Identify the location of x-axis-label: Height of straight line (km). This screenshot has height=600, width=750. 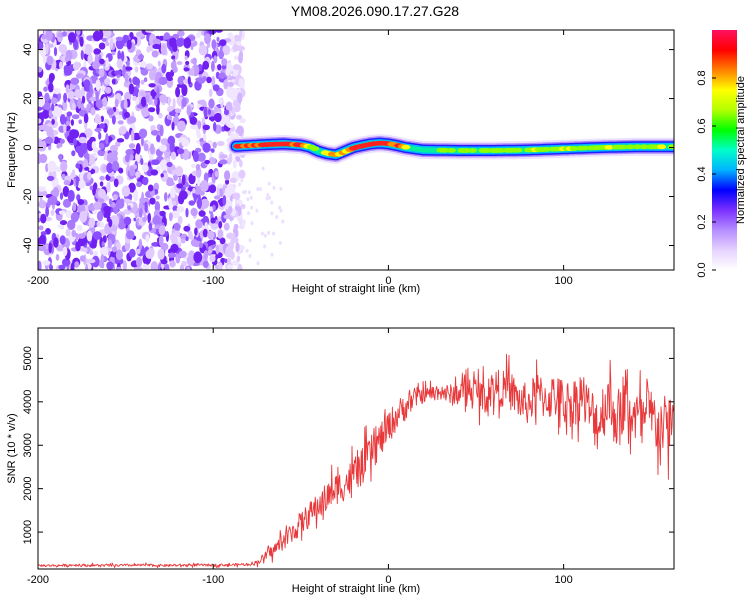
(356, 589).